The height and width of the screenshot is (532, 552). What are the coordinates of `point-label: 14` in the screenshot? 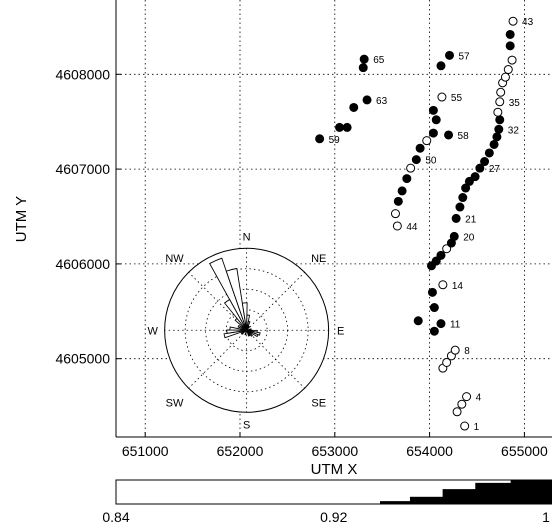 It's located at (458, 286).